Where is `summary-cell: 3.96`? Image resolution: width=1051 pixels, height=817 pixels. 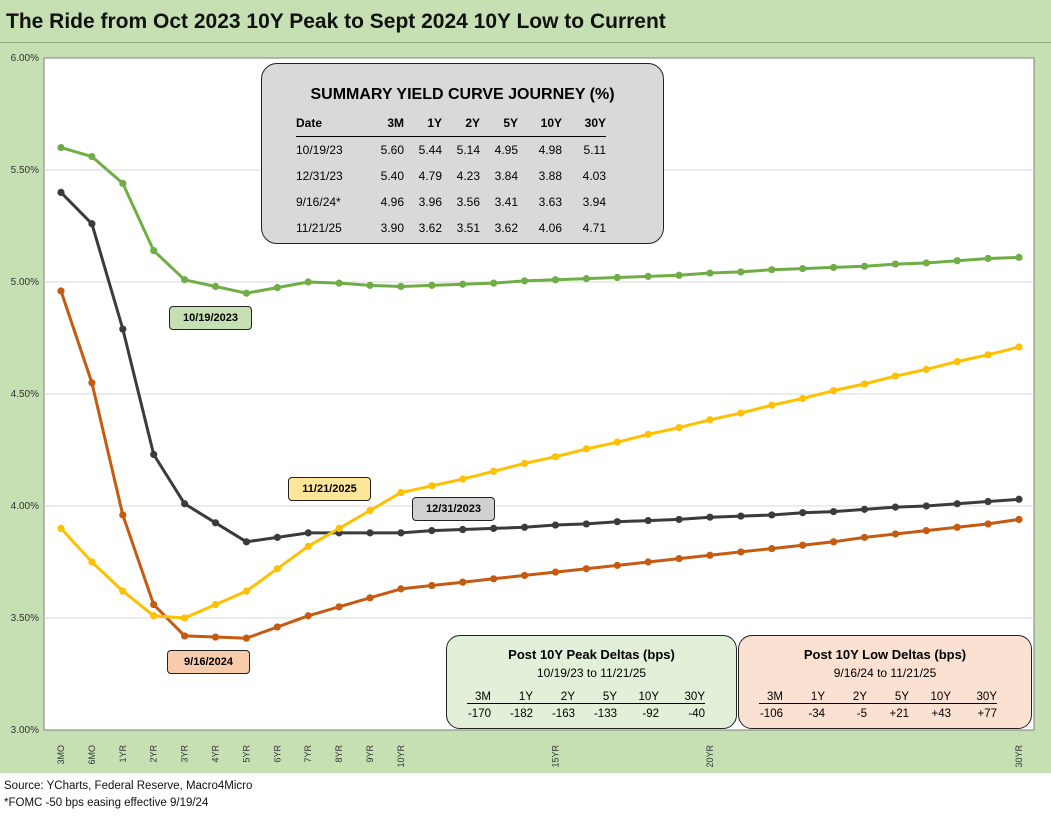
summary-cell: 3.96 is located at coordinates (430, 202).